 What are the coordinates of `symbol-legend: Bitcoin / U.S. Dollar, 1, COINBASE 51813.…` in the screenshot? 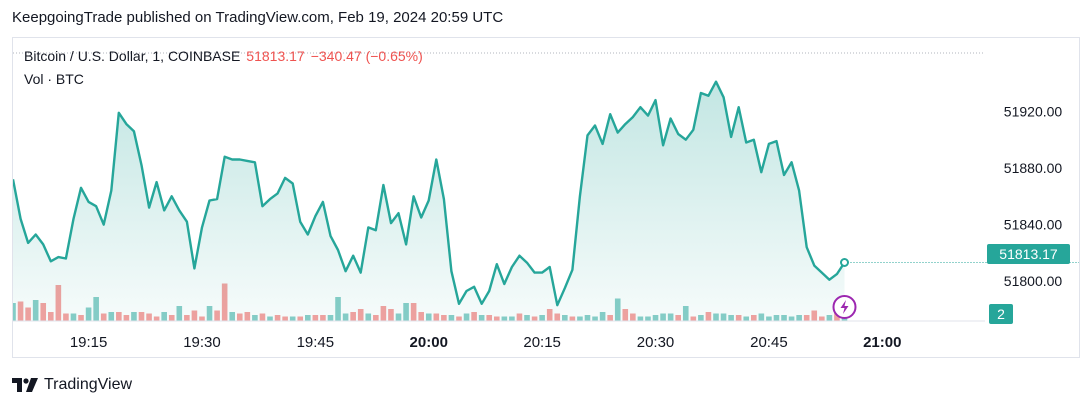 It's located at (223, 56).